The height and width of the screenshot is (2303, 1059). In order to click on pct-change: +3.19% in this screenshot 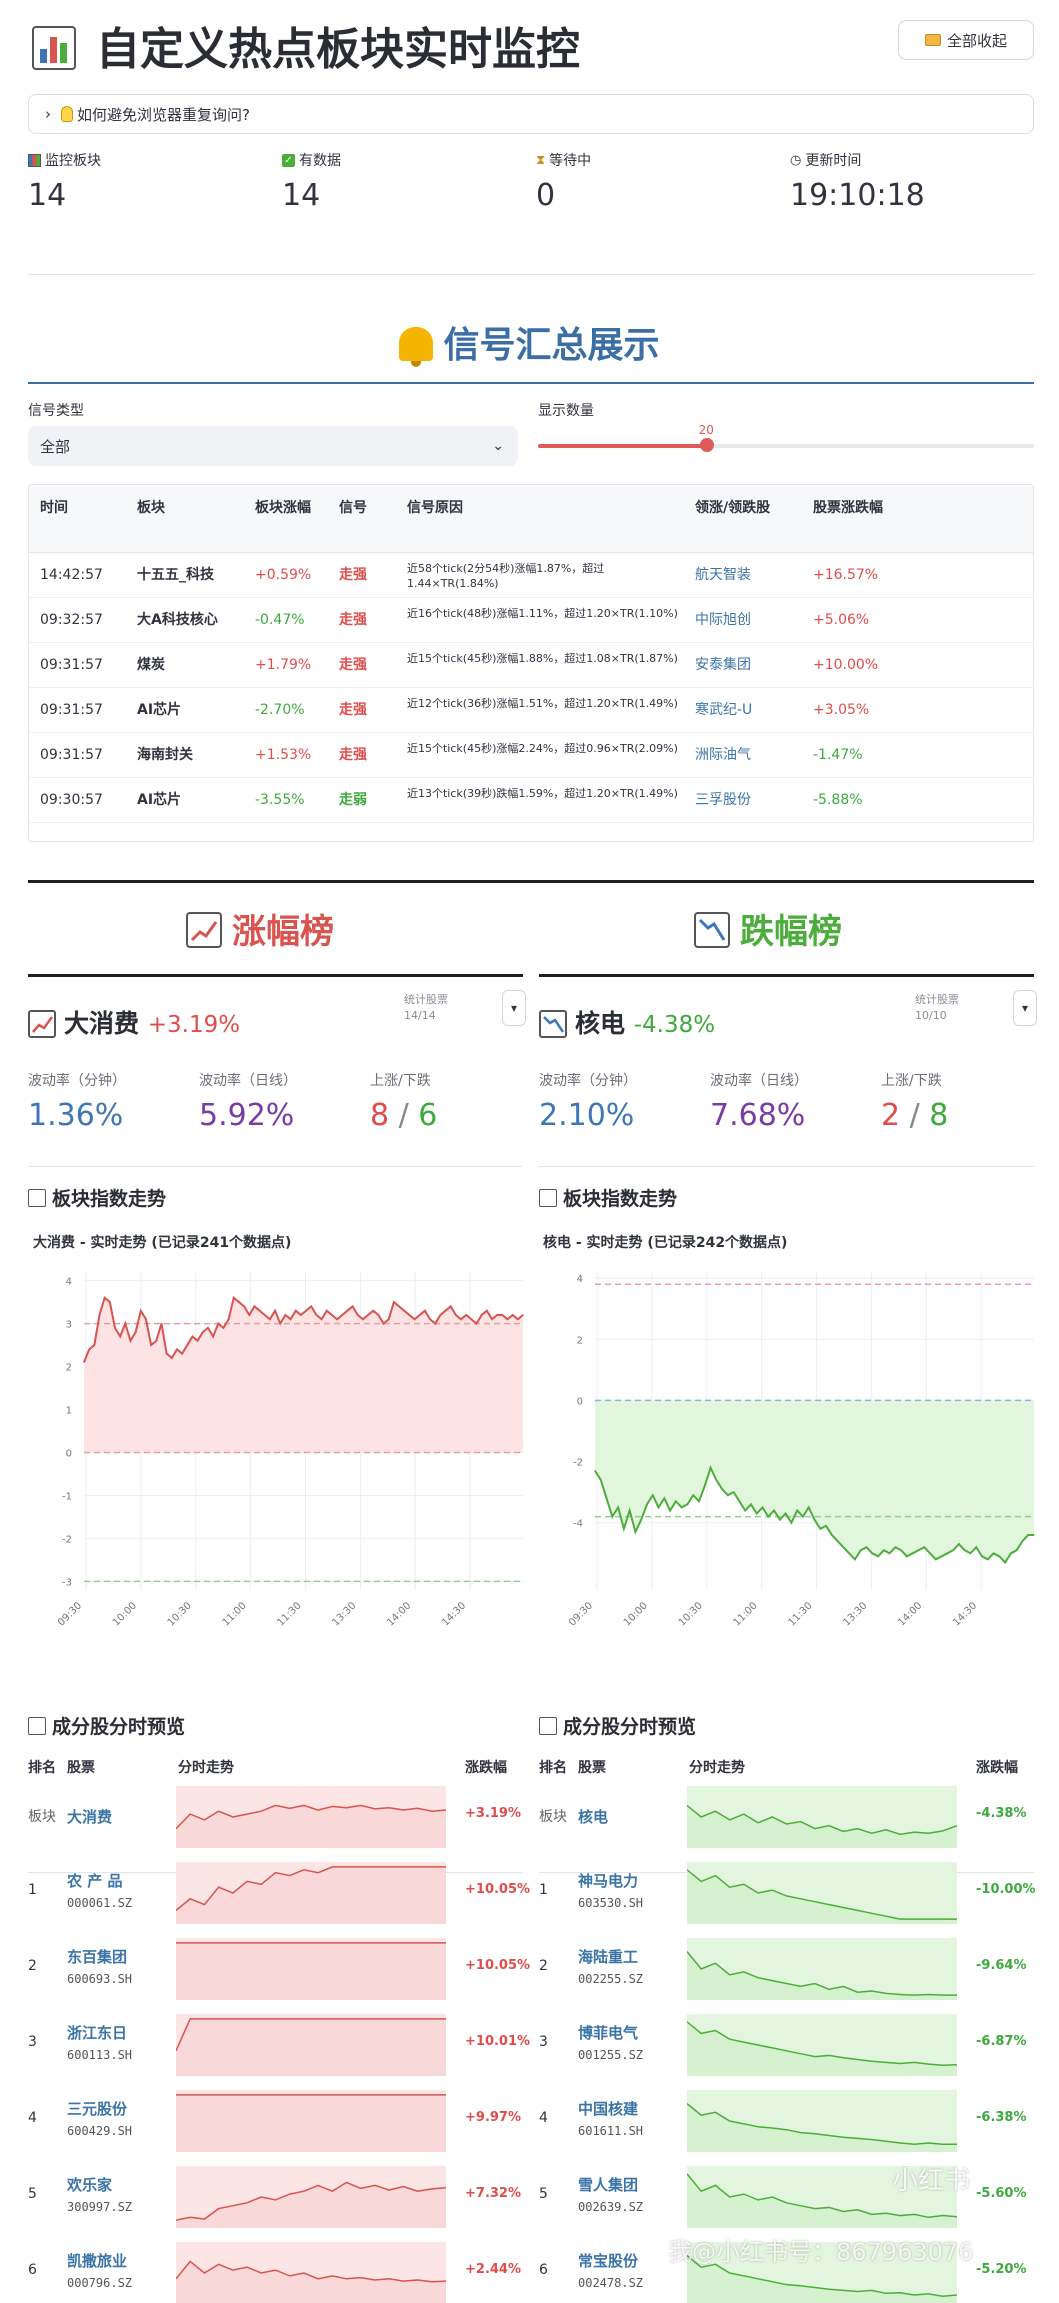, I will do `click(493, 1813)`.